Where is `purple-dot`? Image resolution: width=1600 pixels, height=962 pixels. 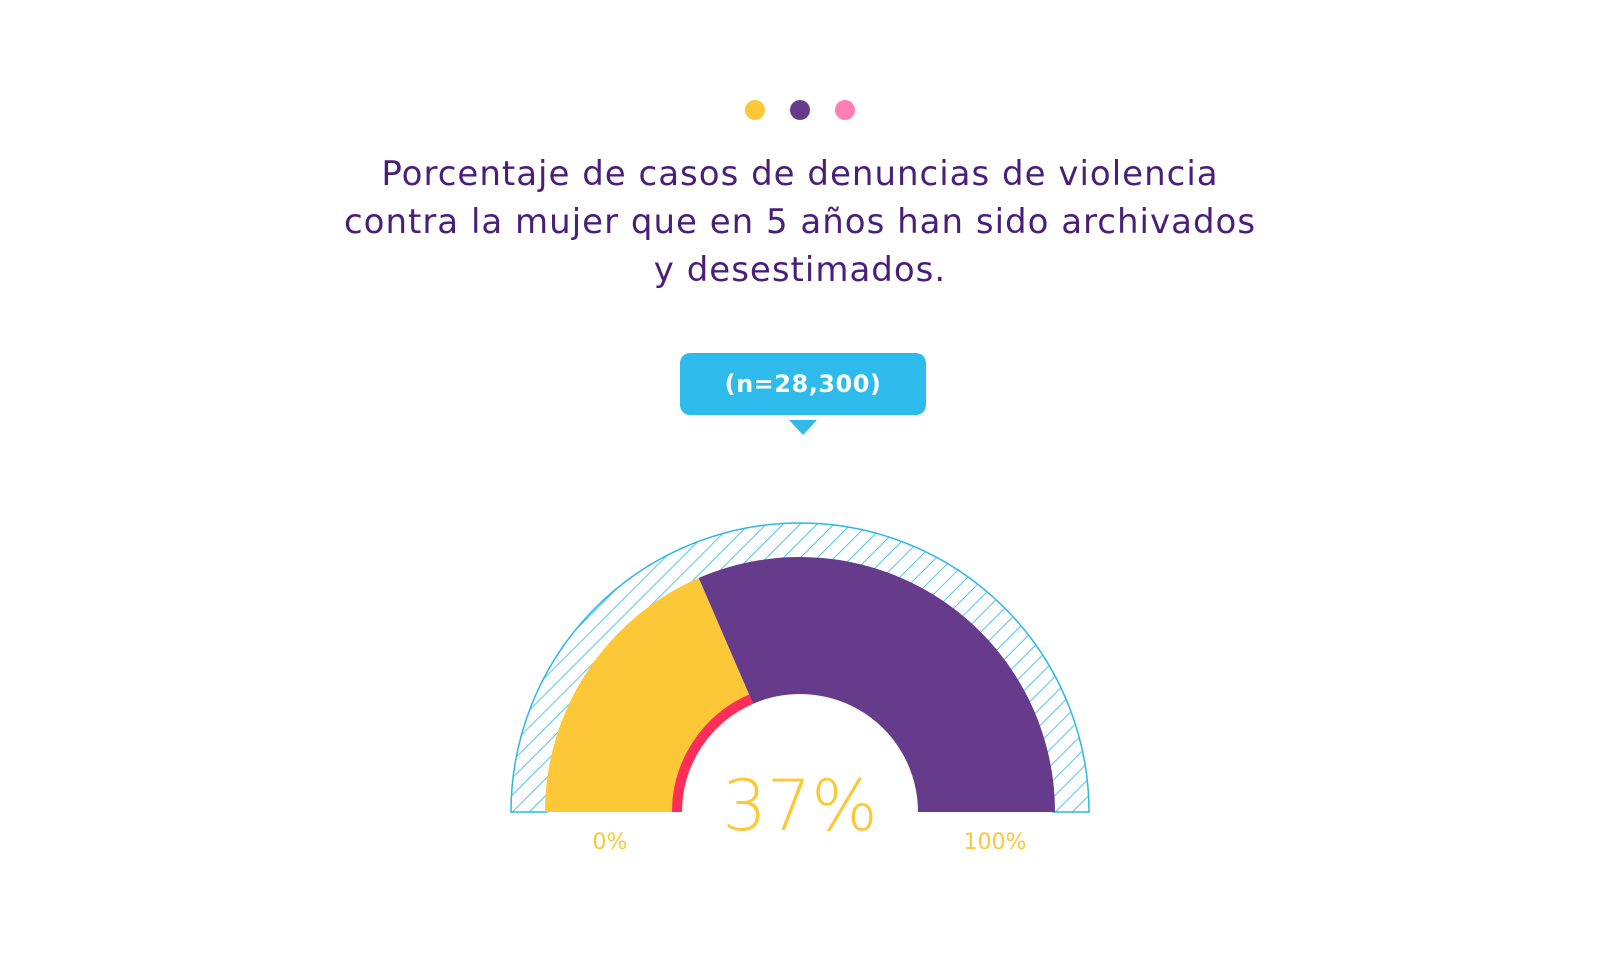
purple-dot is located at coordinates (800, 110).